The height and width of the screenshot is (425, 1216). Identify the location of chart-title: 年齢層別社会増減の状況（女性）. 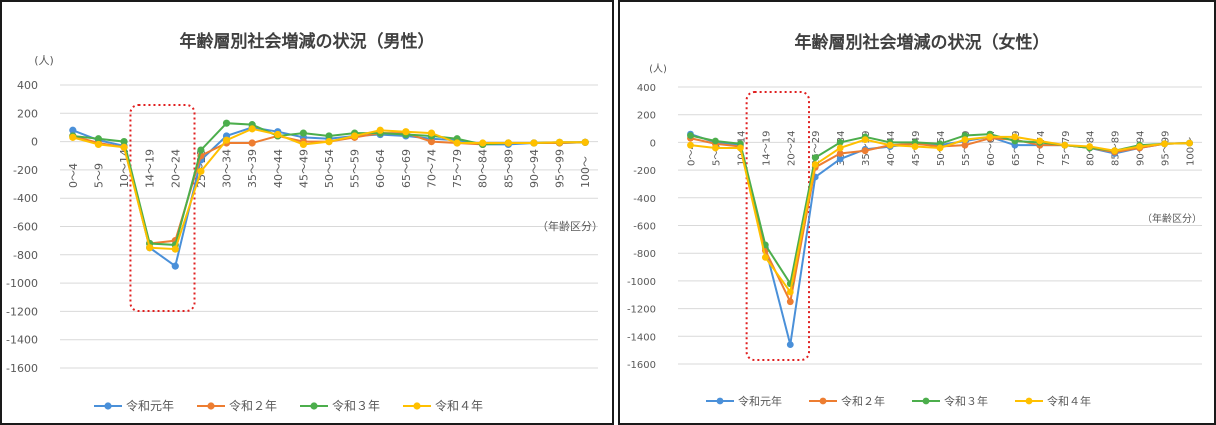
(922, 42).